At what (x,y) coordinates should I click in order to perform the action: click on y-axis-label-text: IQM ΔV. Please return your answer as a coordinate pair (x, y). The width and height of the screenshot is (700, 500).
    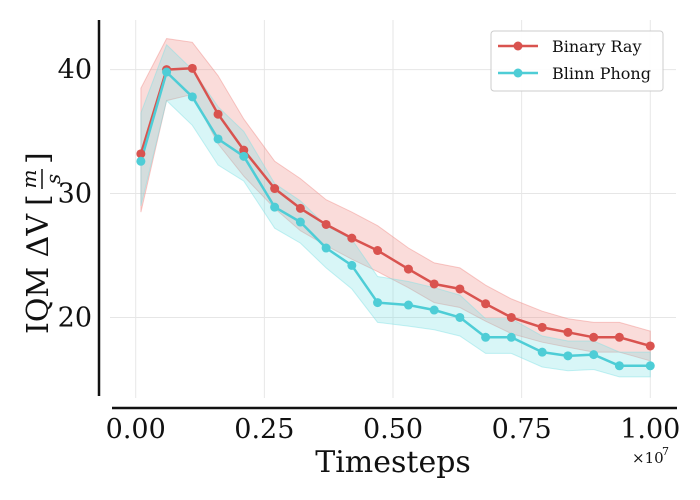
    Looking at the image, I should click on (38, 273).